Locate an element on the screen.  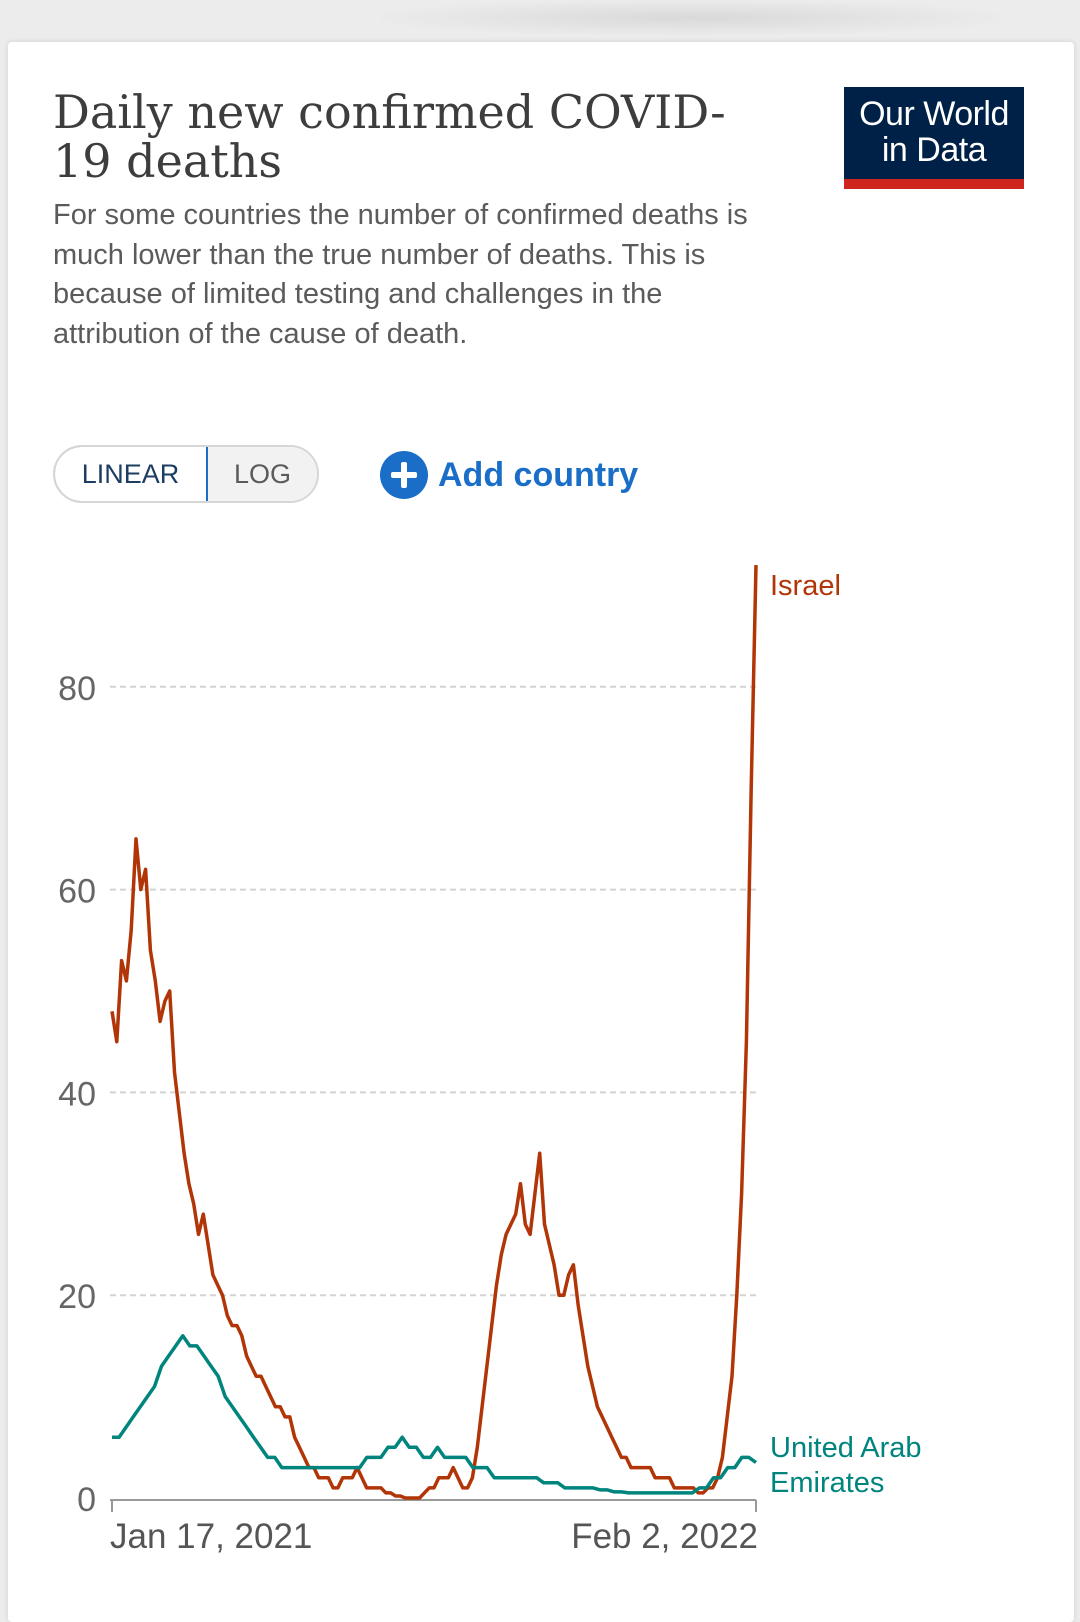
log-button: LOG is located at coordinates (262, 474).